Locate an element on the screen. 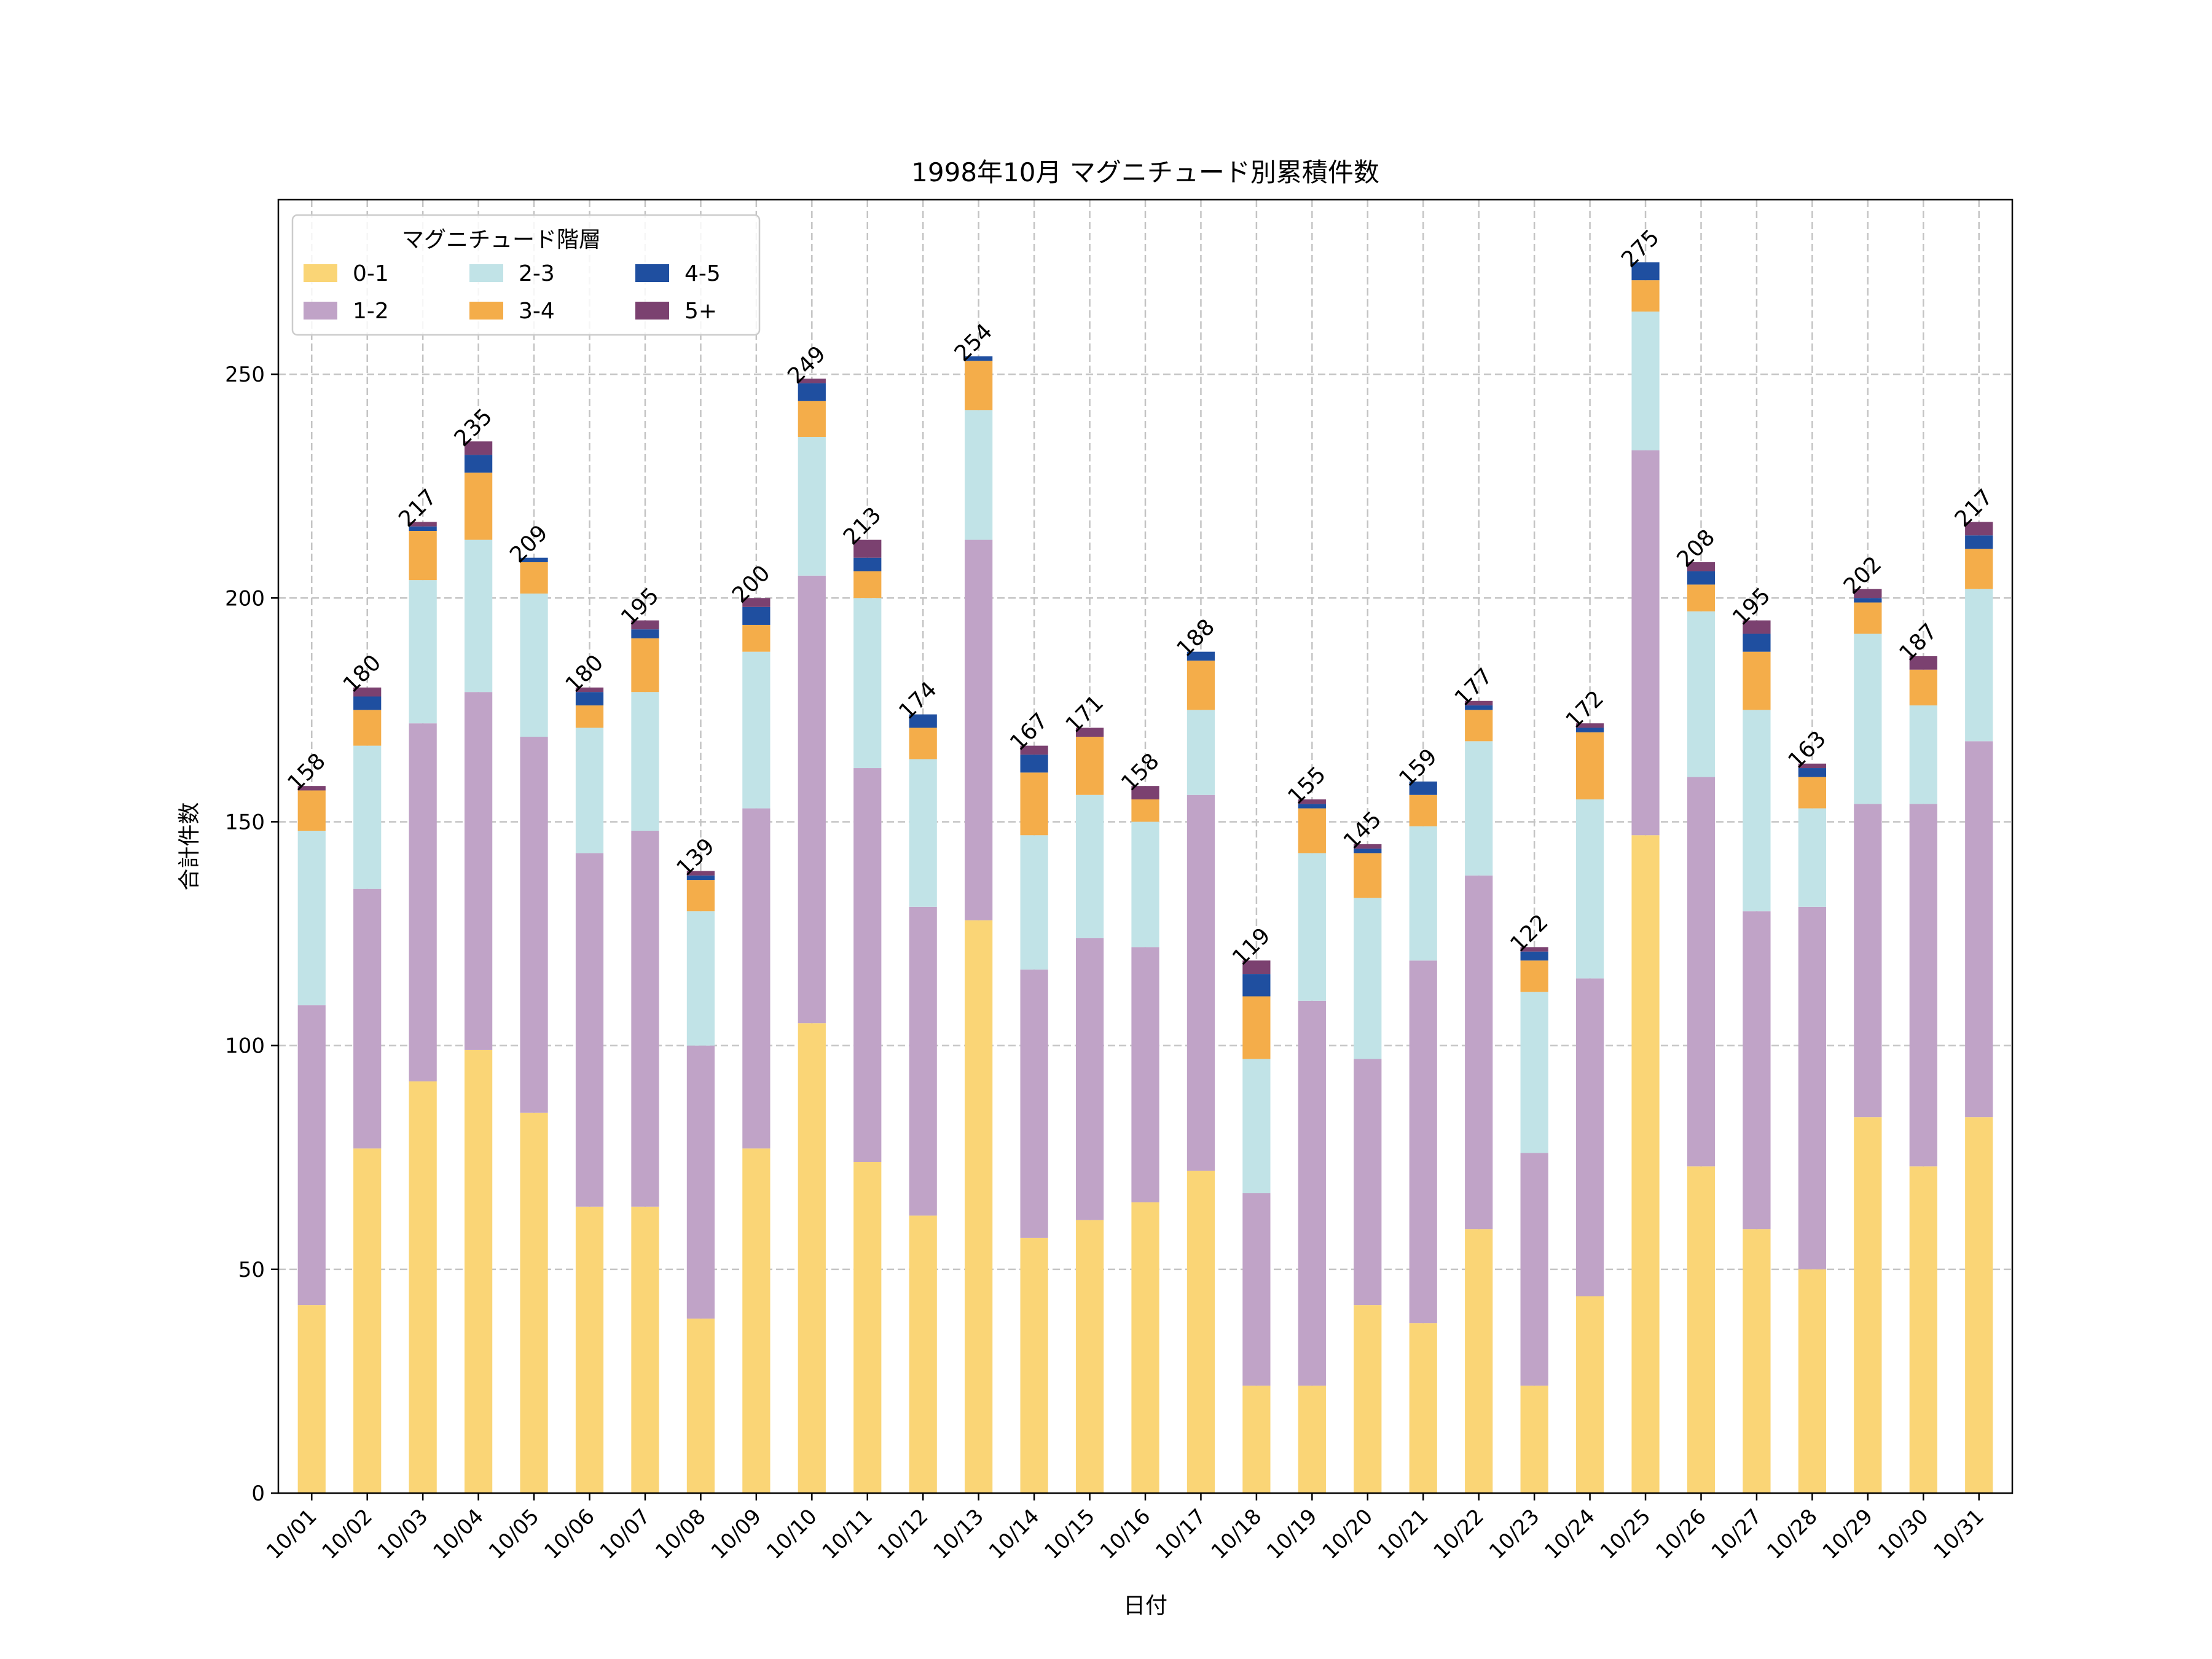  legend-label-2-3: 2-3 is located at coordinates (537, 273).